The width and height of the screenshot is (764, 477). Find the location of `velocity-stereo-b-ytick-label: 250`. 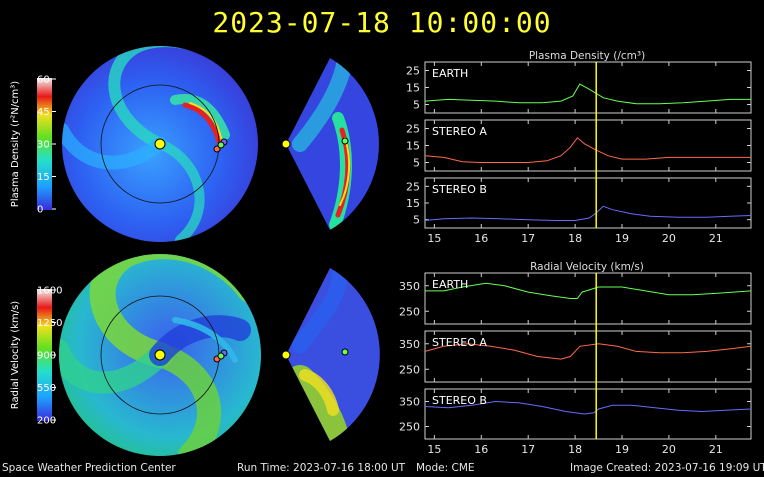

velocity-stereo-b-ytick-label: 250 is located at coordinates (409, 427).